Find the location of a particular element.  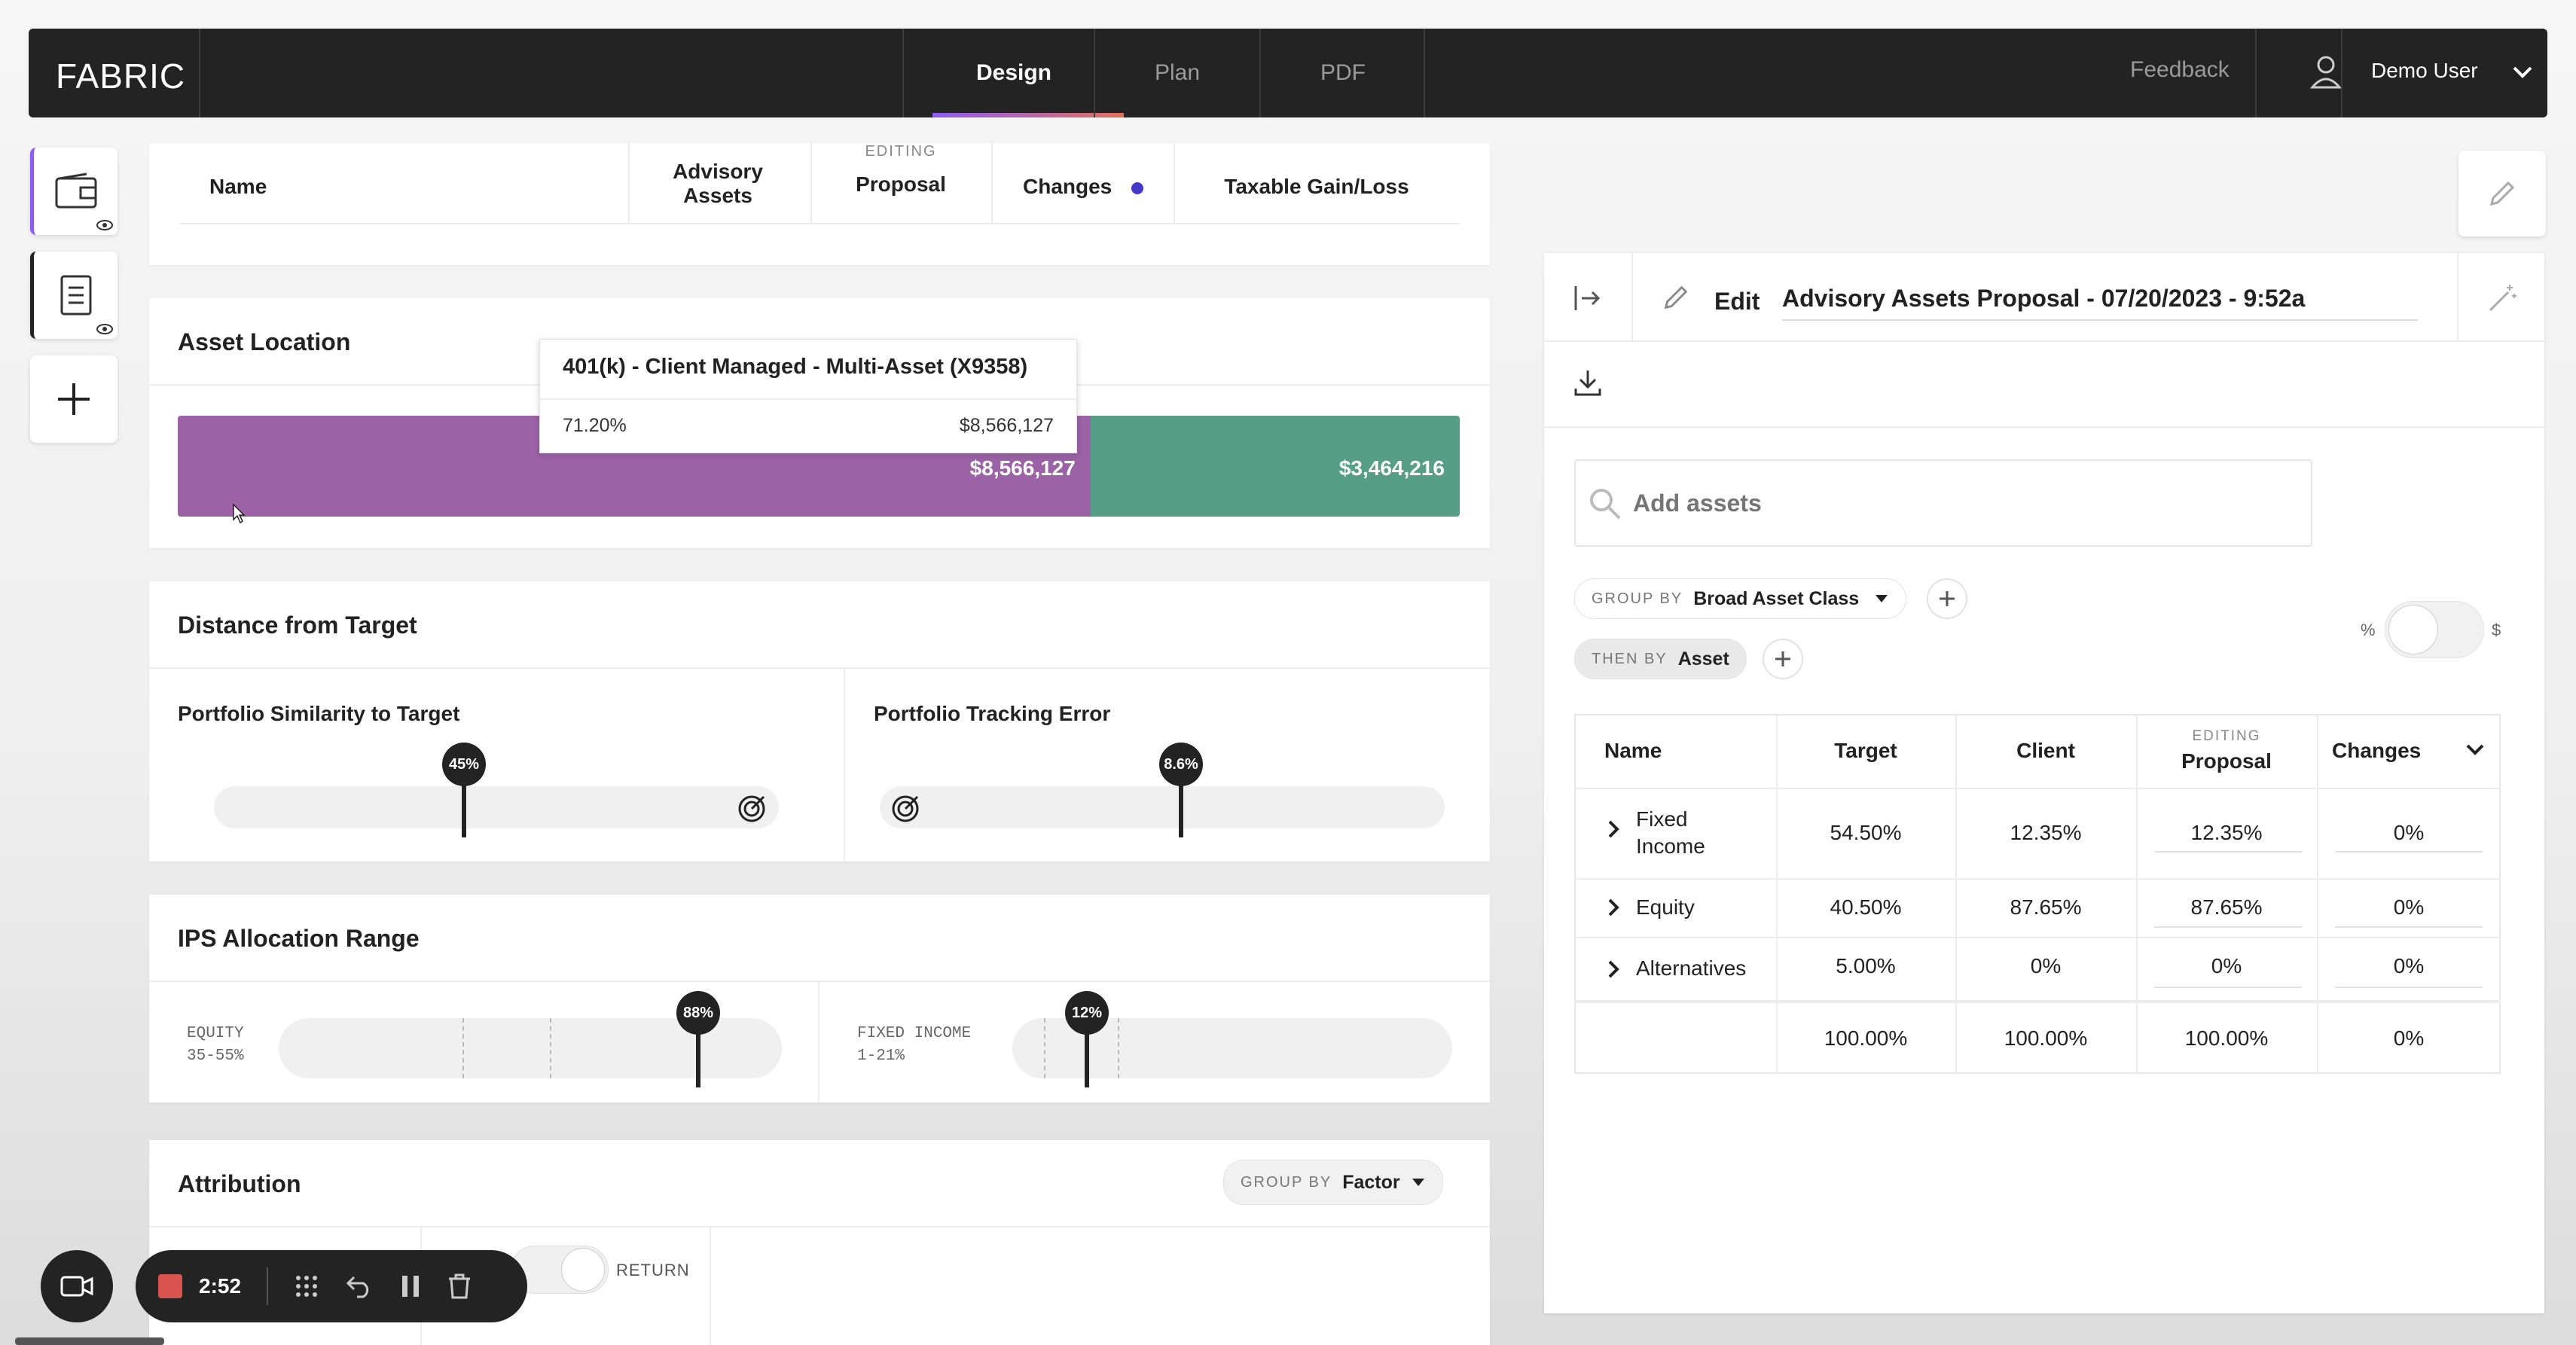

wallet-view-button is located at coordinates (74, 191).